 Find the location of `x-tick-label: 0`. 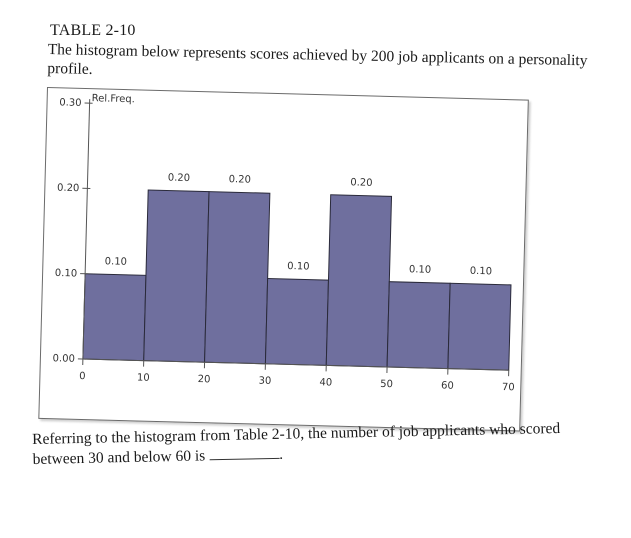

x-tick-label: 0 is located at coordinates (82, 376).